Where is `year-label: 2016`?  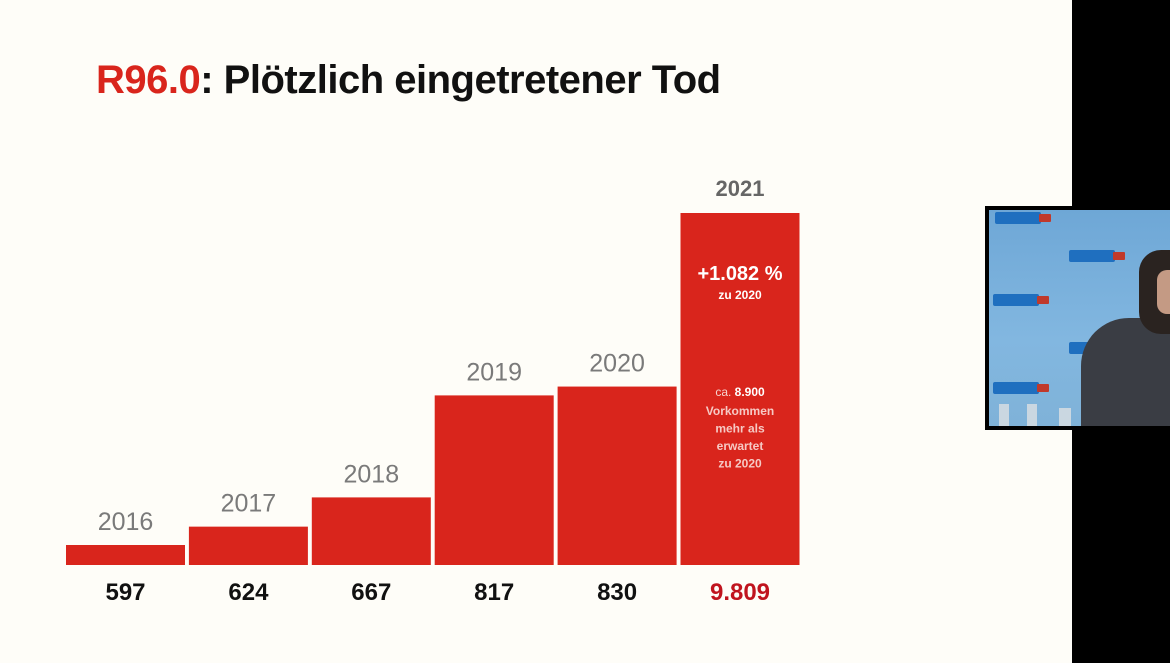
year-label: 2016 is located at coordinates (126, 522).